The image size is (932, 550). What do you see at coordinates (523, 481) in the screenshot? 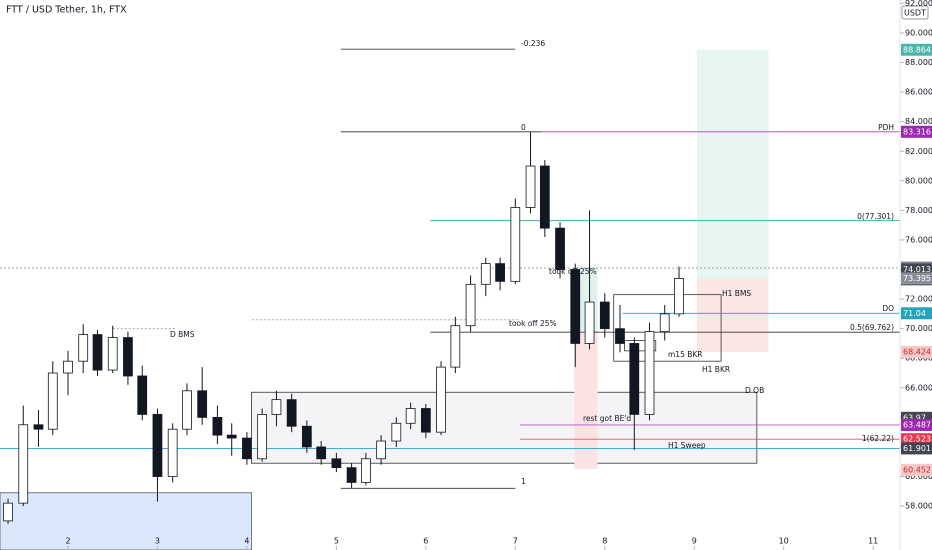
I see `annotation: 1` at bounding box center [523, 481].